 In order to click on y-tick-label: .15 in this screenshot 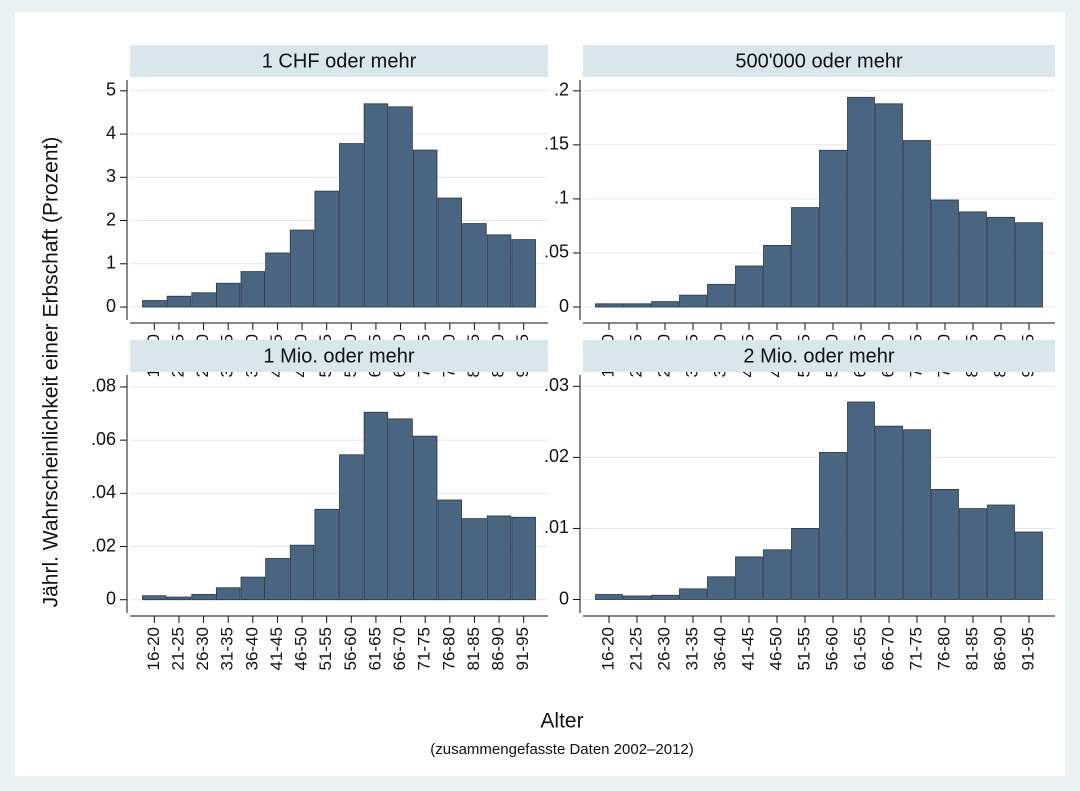, I will do `click(556, 144)`.